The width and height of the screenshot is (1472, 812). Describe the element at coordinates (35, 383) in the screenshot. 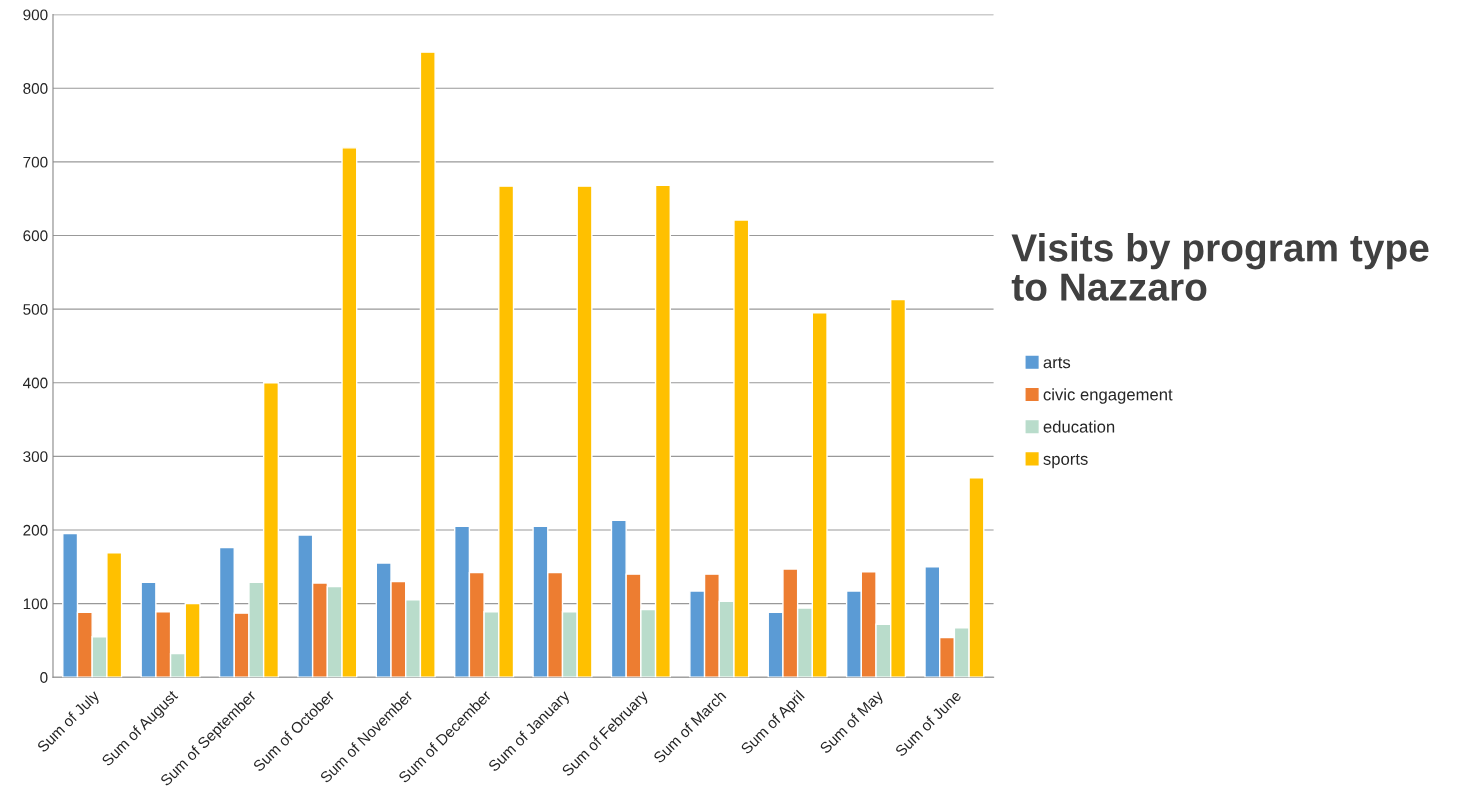

I see `y-tick-label: 400` at that location.